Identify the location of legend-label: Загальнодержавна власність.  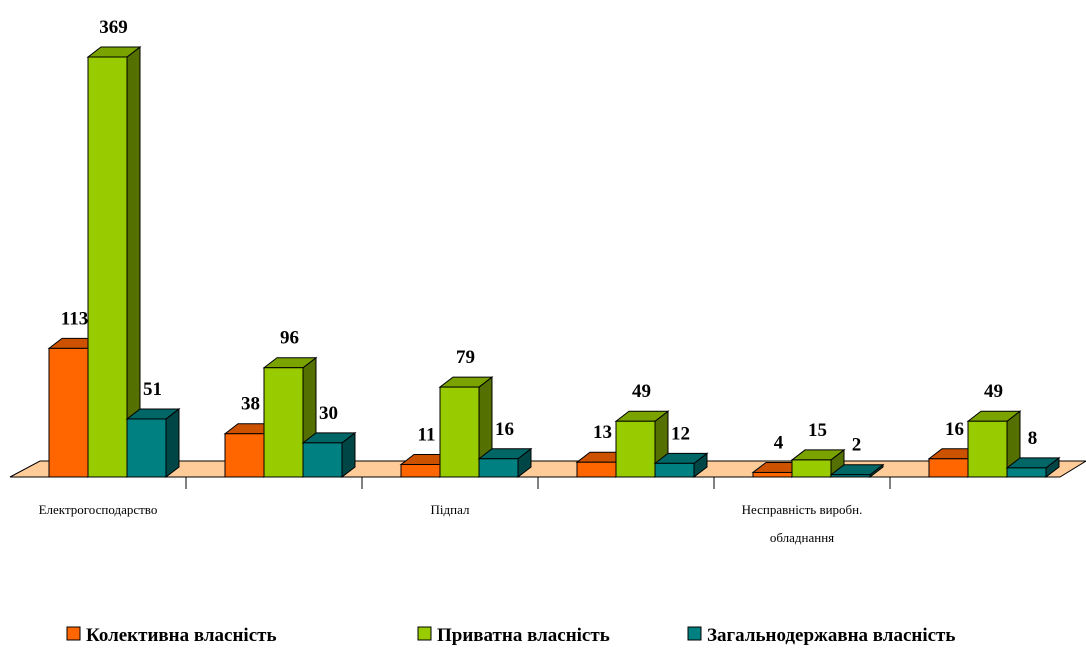
(831, 635).